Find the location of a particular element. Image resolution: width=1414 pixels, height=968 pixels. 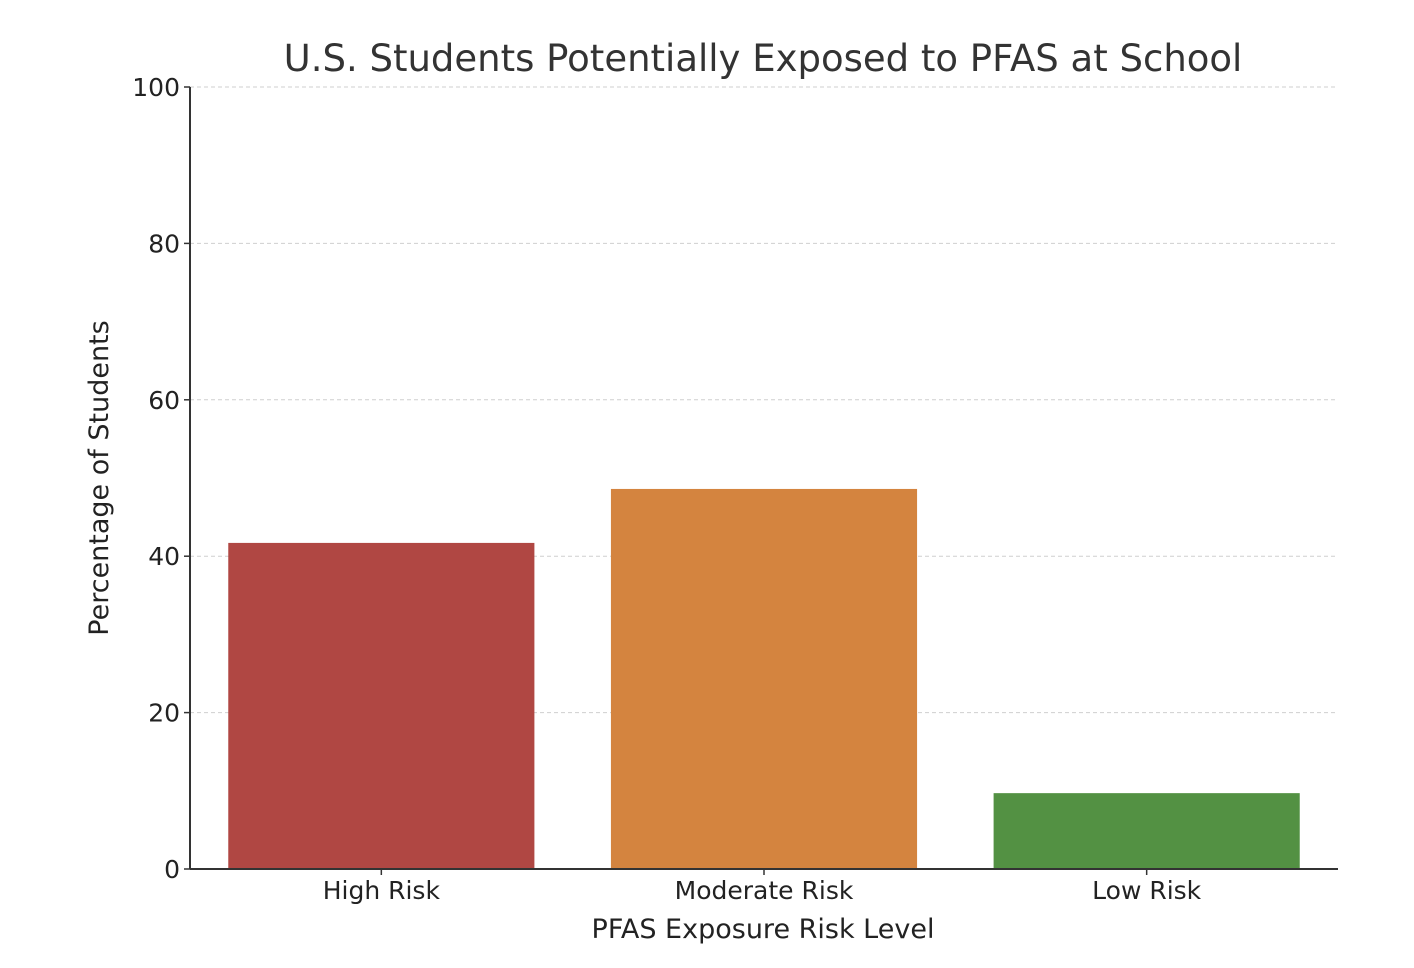

x-tick-label: High Risk is located at coordinates (382, 890).